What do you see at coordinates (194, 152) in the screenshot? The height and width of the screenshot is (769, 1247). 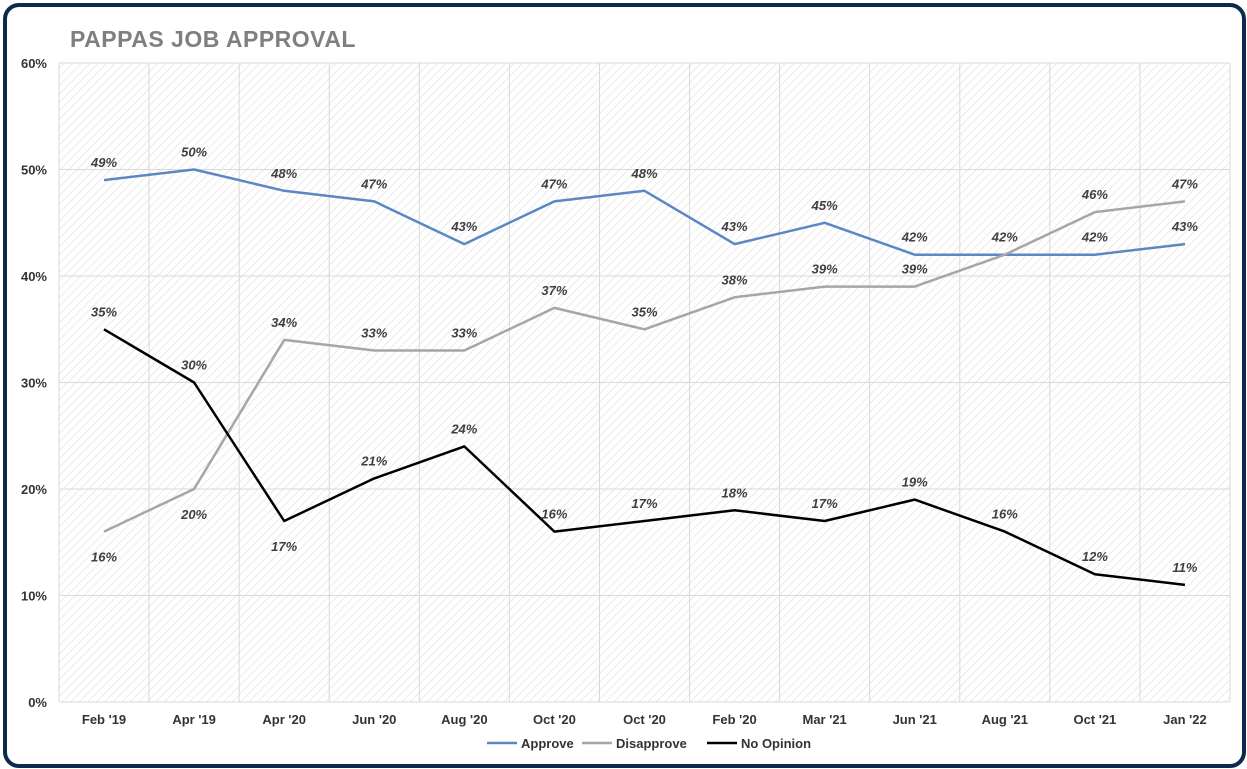 I see `data-label: 50%` at bounding box center [194, 152].